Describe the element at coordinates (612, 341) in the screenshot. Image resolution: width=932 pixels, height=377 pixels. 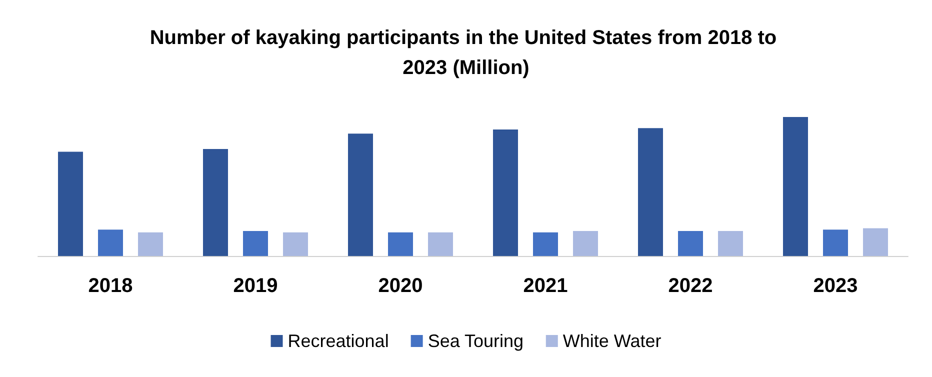
I see `legend-label: White Water` at that location.